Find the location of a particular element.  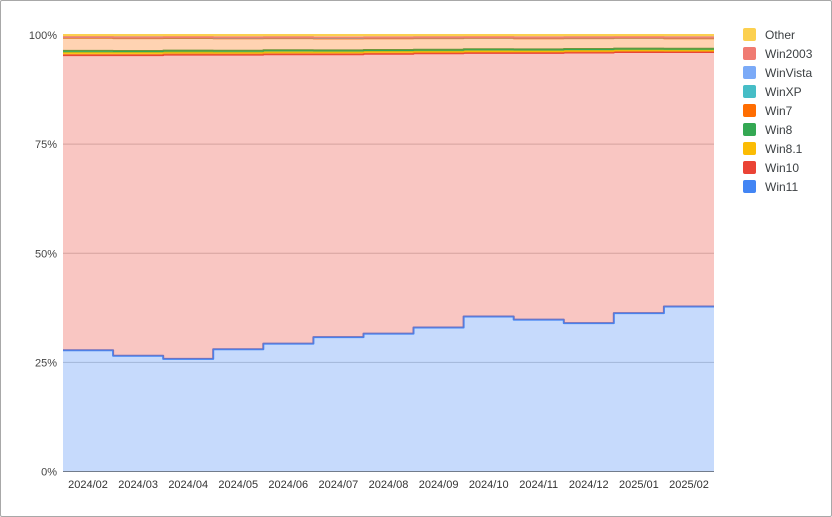

x-axis-label: 2024/07 is located at coordinates (339, 485).